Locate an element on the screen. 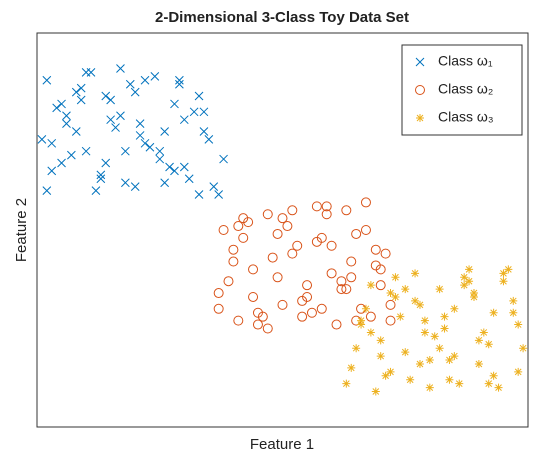 The image size is (550, 468). legend-label: Class ω₁ is located at coordinates (465, 61).